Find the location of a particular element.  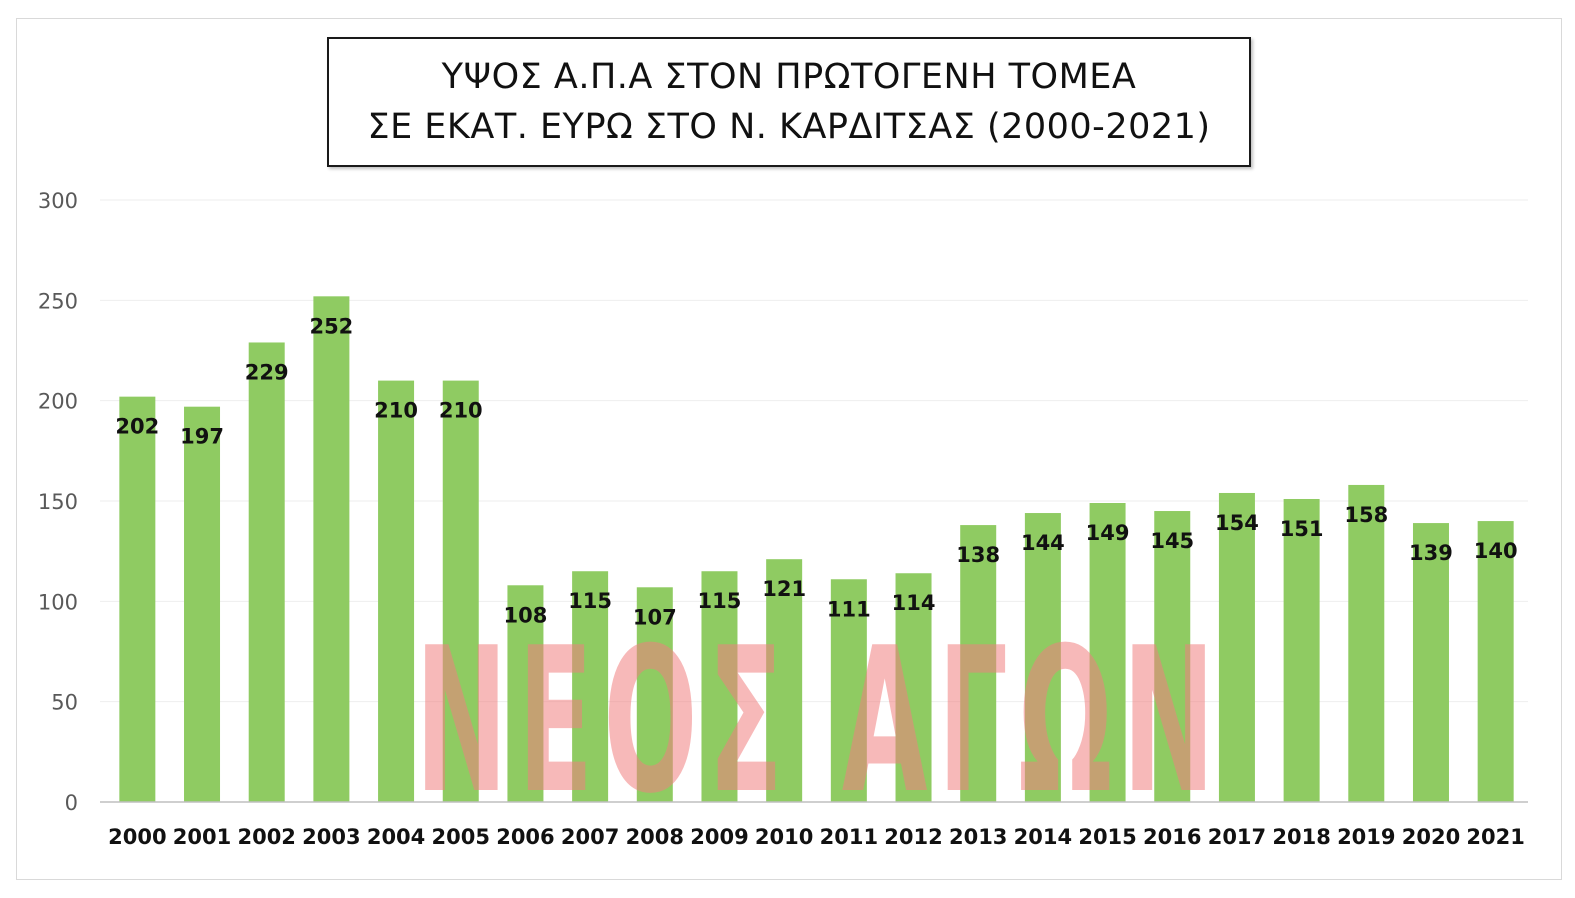

data-label: 139 is located at coordinates (1431, 553).